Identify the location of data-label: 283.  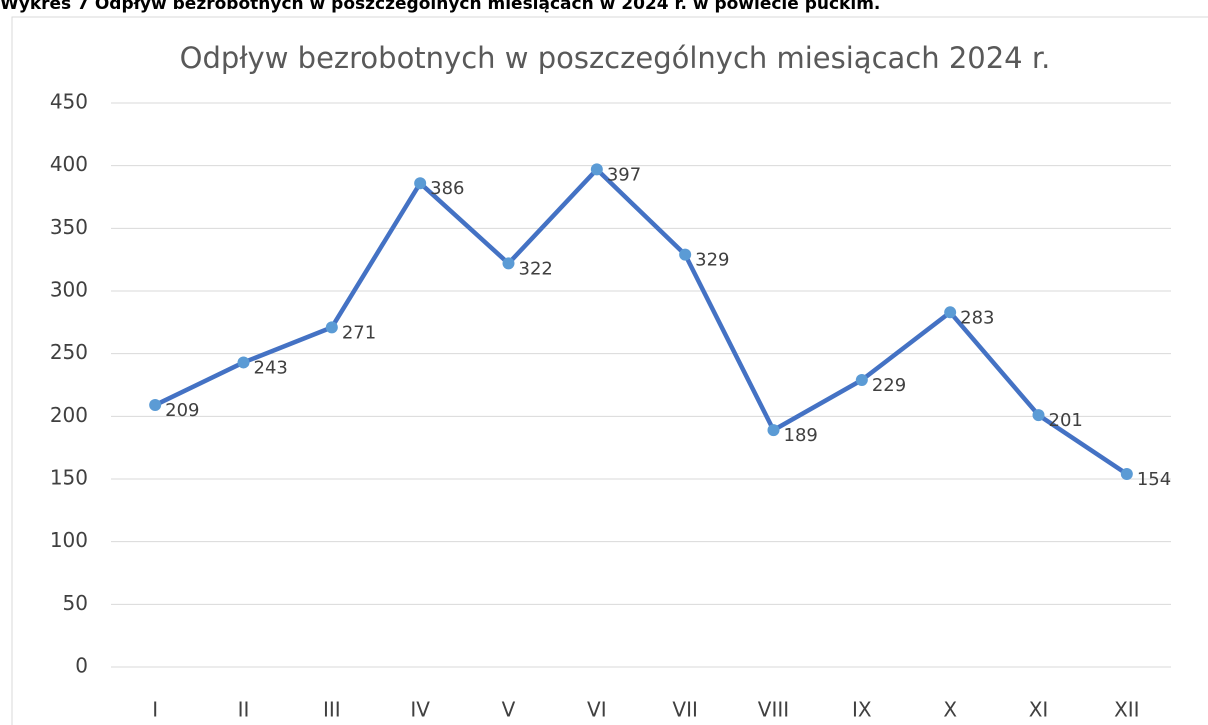
(977, 317).